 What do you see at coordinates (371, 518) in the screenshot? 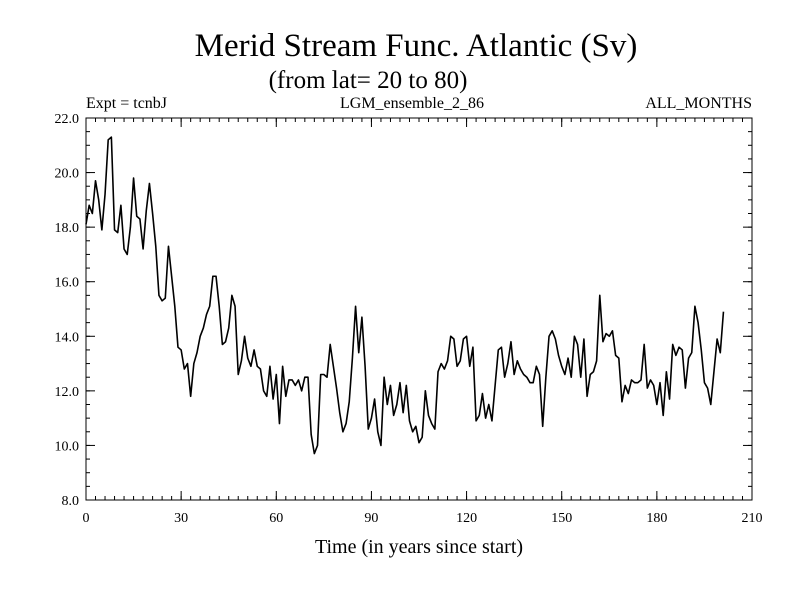
I see `x-tick-label: 90` at bounding box center [371, 518].